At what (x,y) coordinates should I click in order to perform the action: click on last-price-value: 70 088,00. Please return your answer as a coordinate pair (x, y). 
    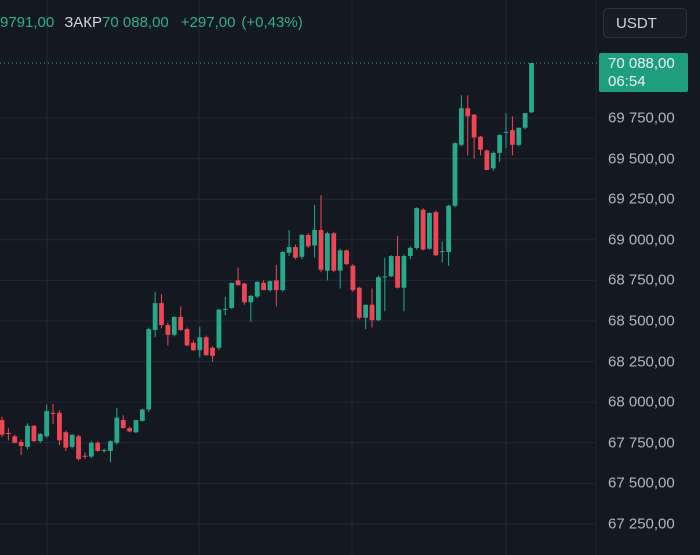
    Looking at the image, I should click on (641, 63).